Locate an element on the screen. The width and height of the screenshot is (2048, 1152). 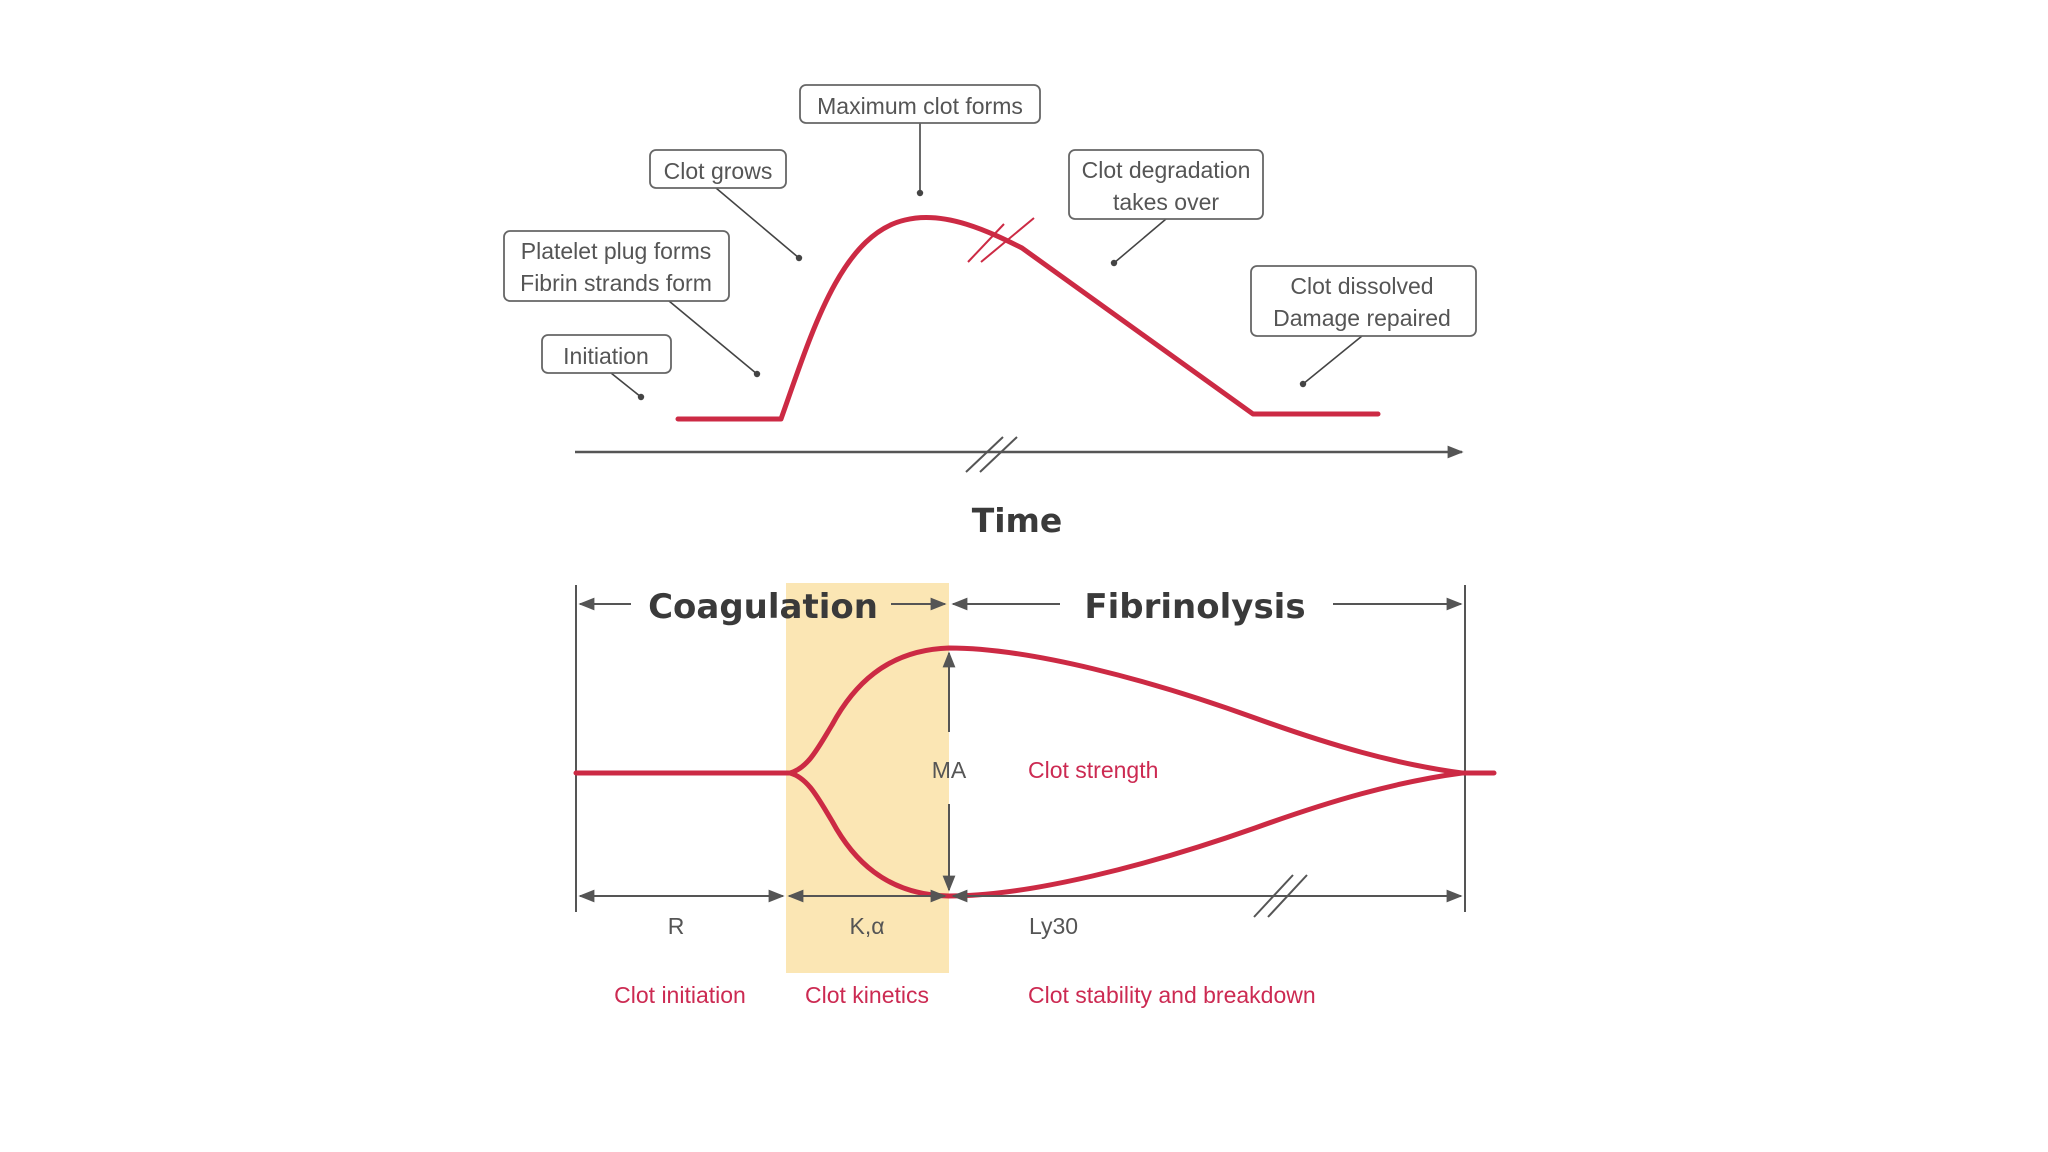
callout-dissolved-line2: Damage repaired is located at coordinates (1362, 318).